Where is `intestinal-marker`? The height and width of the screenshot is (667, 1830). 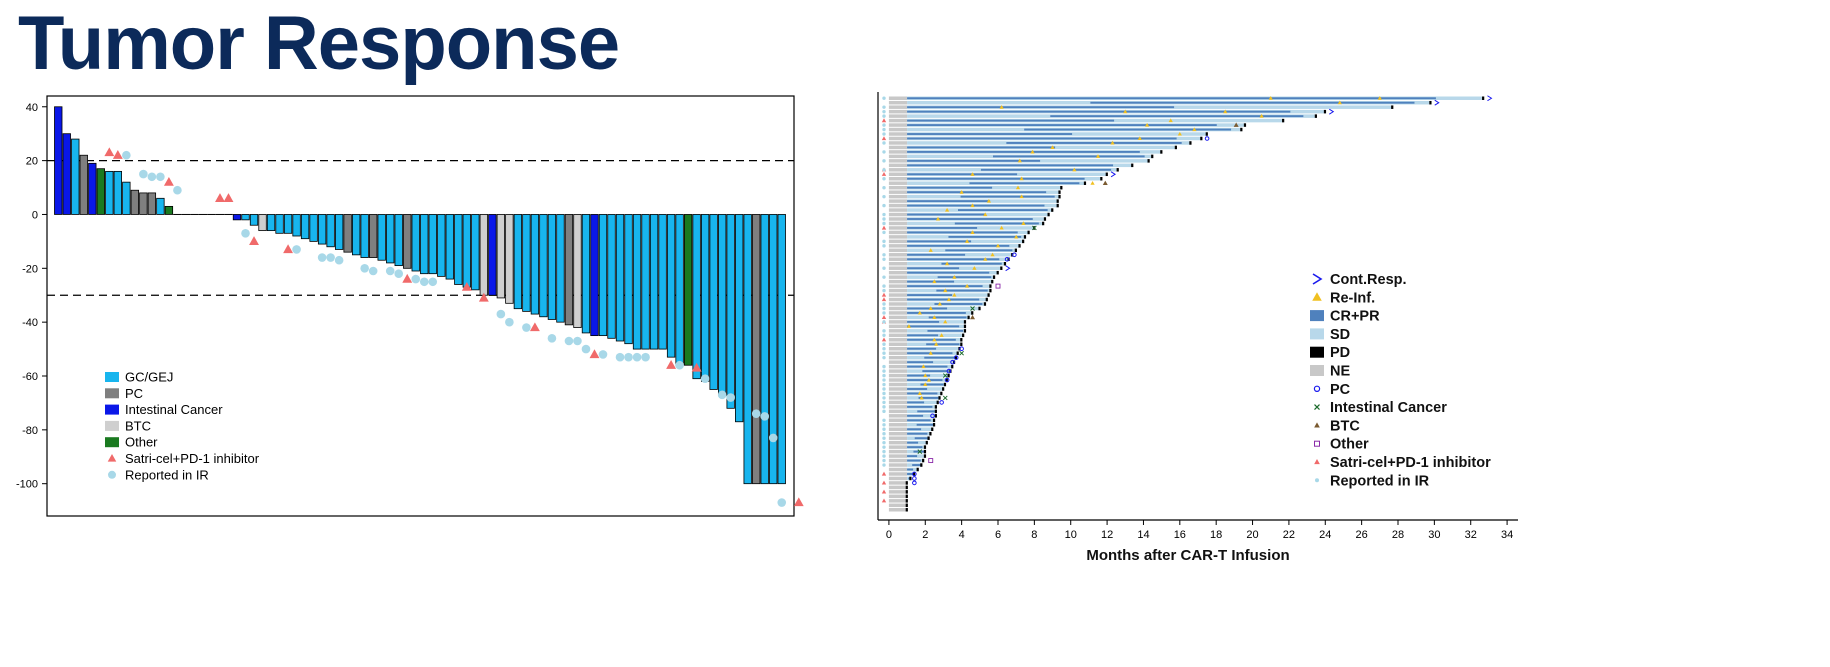 intestinal-marker is located at coordinates (1034, 228).